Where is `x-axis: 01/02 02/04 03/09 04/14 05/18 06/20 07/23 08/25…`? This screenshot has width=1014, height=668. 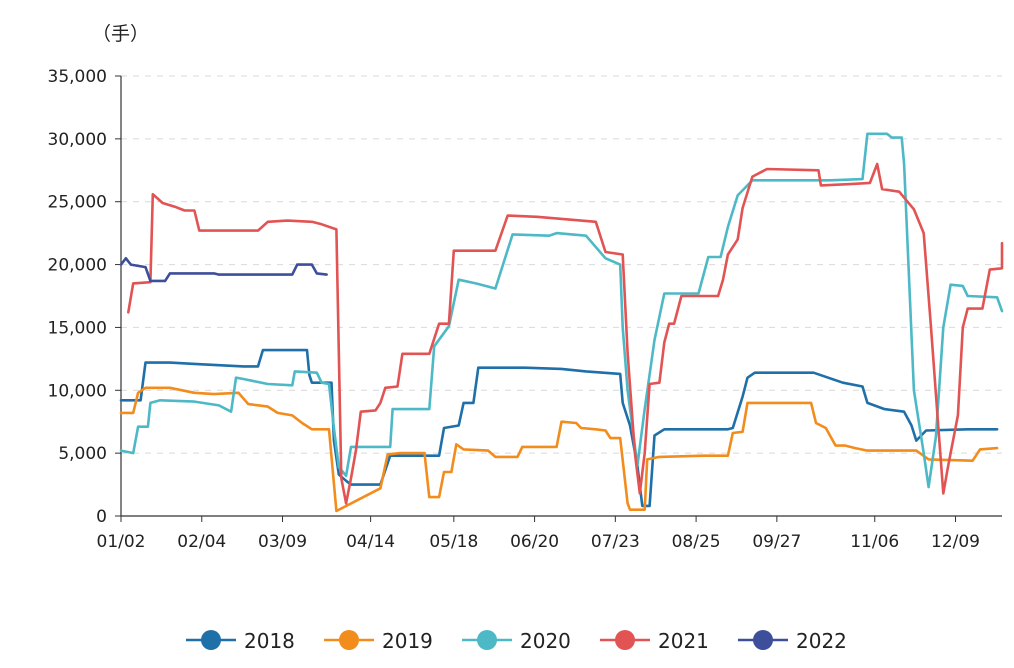
x-axis: 01/02 02/04 03/09 04/14 05/18 06/20 07/23 08/25… is located at coordinates (549, 533).